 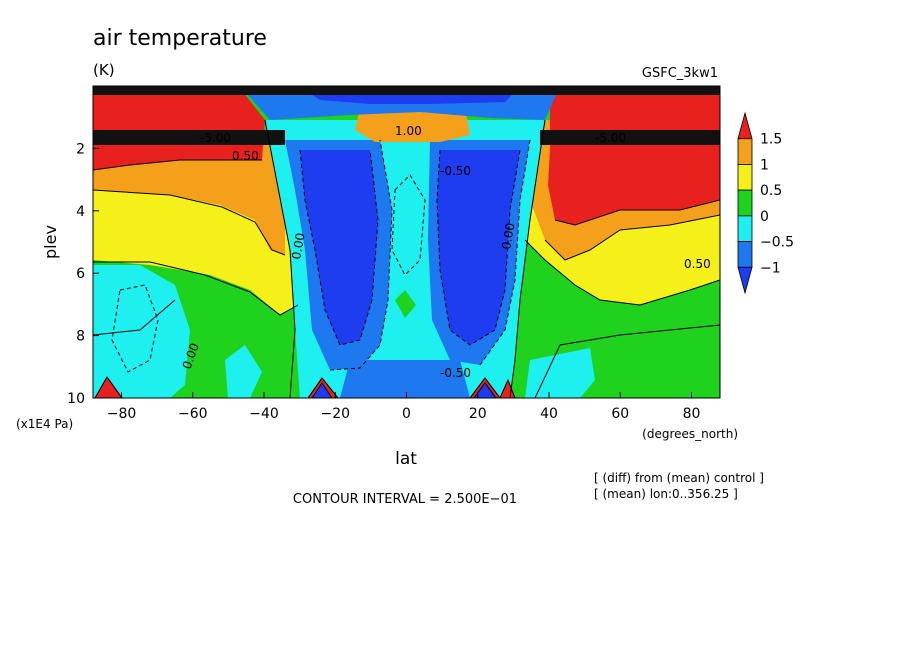 I want to click on model-label: GSFC_3kw1, so click(x=680, y=73).